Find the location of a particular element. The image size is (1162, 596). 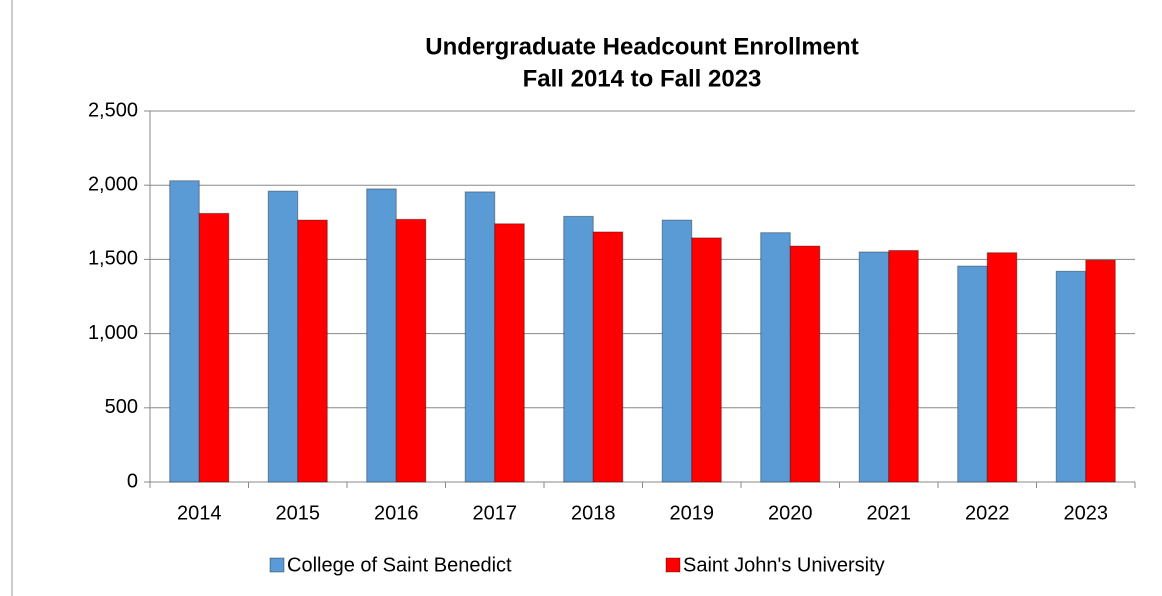

chart-title: Undergraduate Headcount Enrollment is located at coordinates (641, 46).